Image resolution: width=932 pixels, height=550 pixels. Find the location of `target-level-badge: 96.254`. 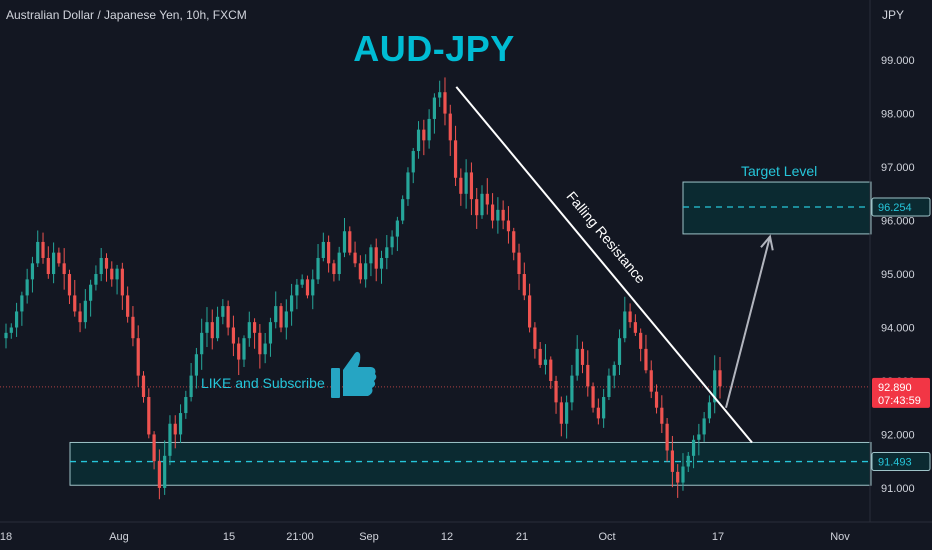

target-level-badge: 96.254 is located at coordinates (901, 206).